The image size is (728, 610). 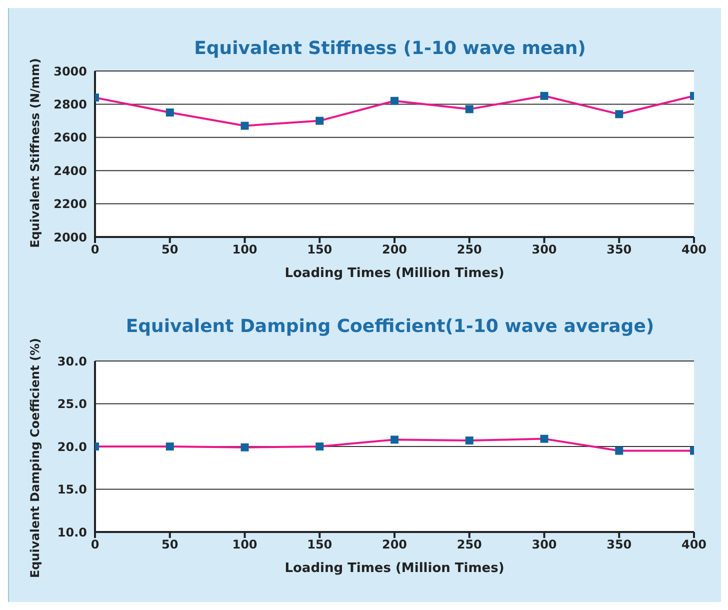 I want to click on y-tick-label: 20.0, so click(x=72, y=447).